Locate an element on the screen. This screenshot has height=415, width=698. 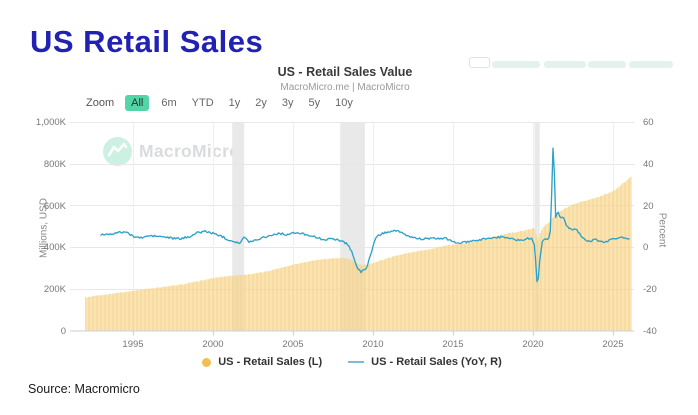
zoom-button-1y: 1y is located at coordinates (234, 103).